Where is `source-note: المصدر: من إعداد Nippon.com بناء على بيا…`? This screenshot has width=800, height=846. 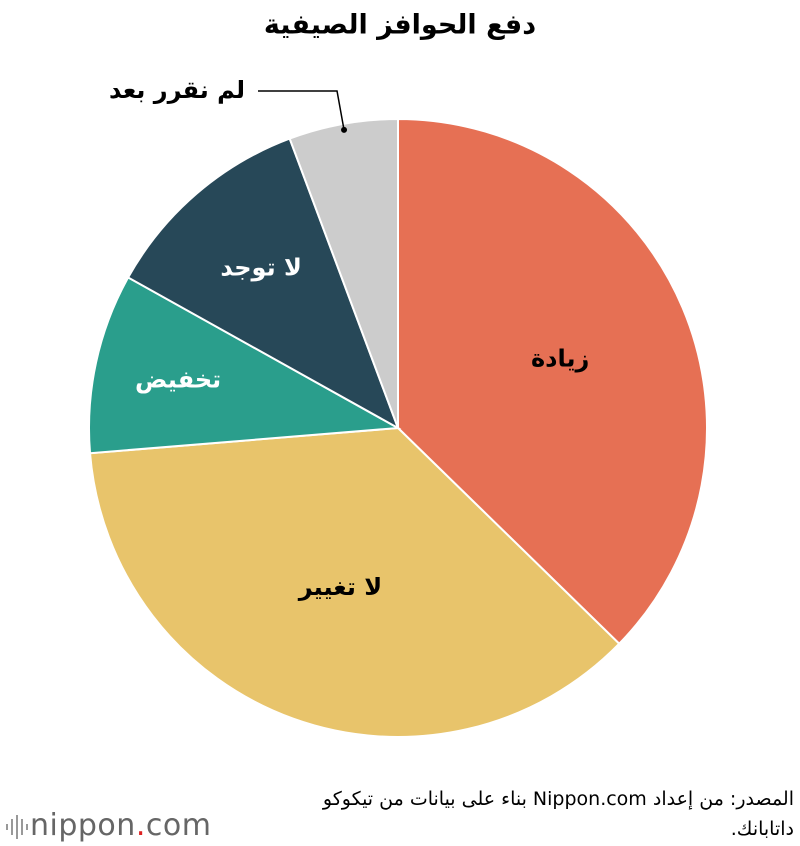
source-note: المصدر: من إعداد Nippon.com بناء على بيا… is located at coordinates (558, 814).